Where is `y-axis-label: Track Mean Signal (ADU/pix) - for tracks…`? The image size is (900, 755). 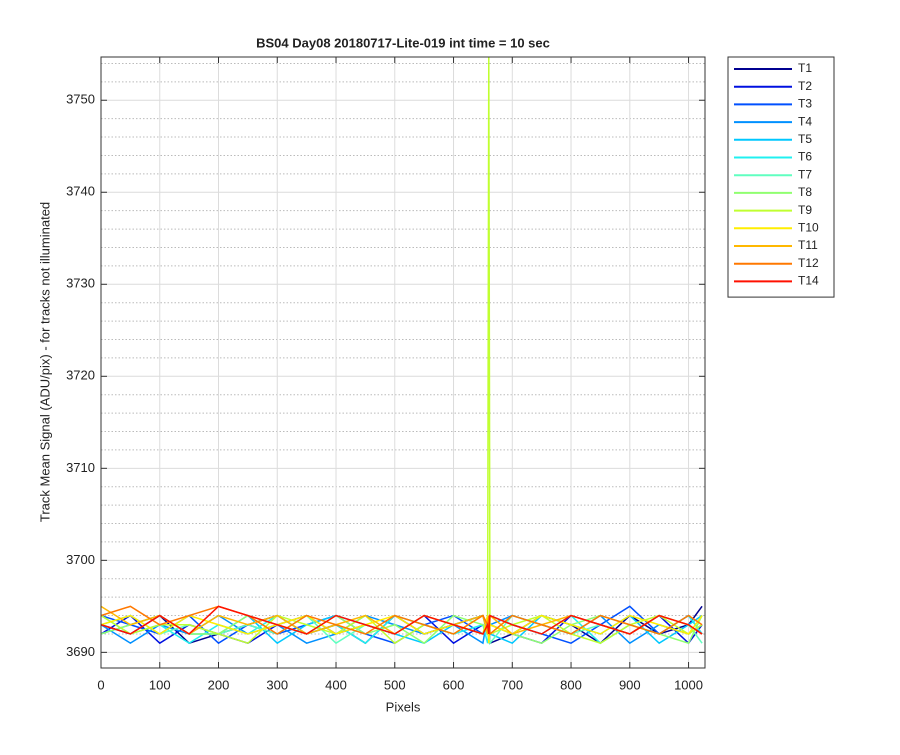 y-axis-label: Track Mean Signal (ADU/pix) - for tracks… is located at coordinates (44, 362).